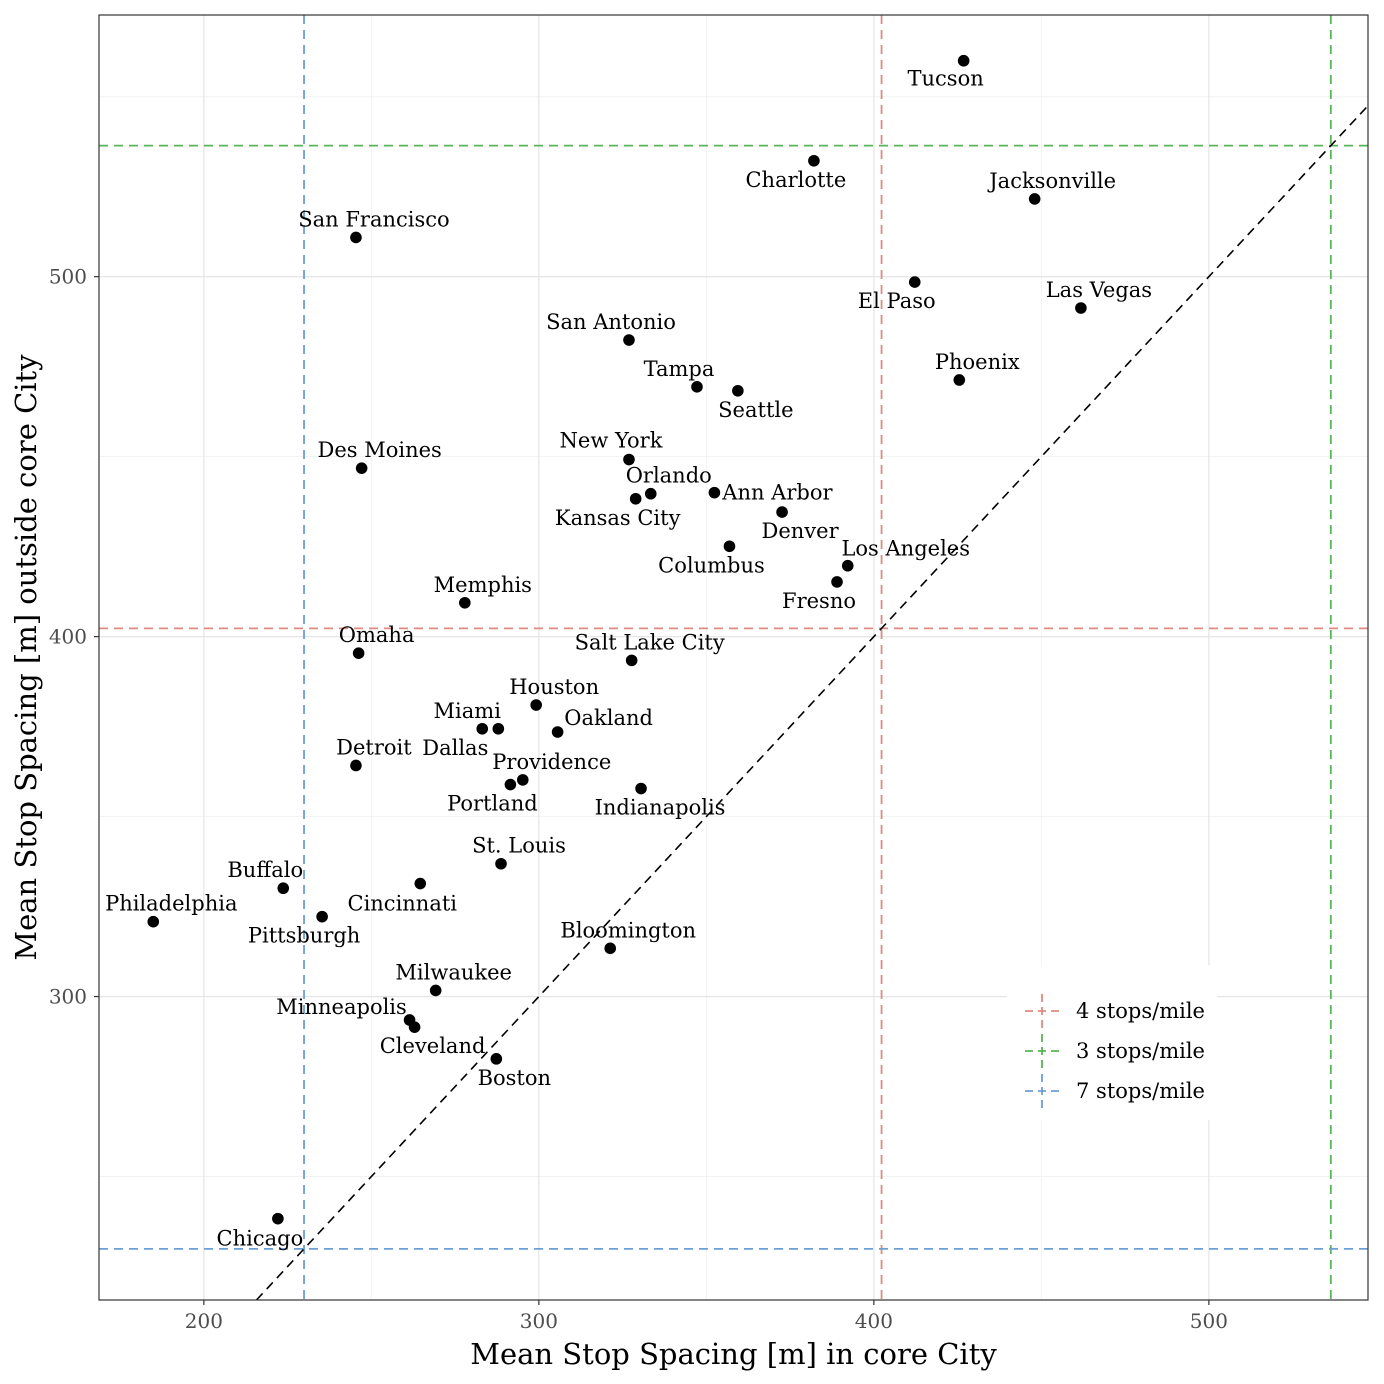 This screenshot has width=1384, height=1384. What do you see at coordinates (433, 1046) in the screenshot?
I see `point-label: Cleveland` at bounding box center [433, 1046].